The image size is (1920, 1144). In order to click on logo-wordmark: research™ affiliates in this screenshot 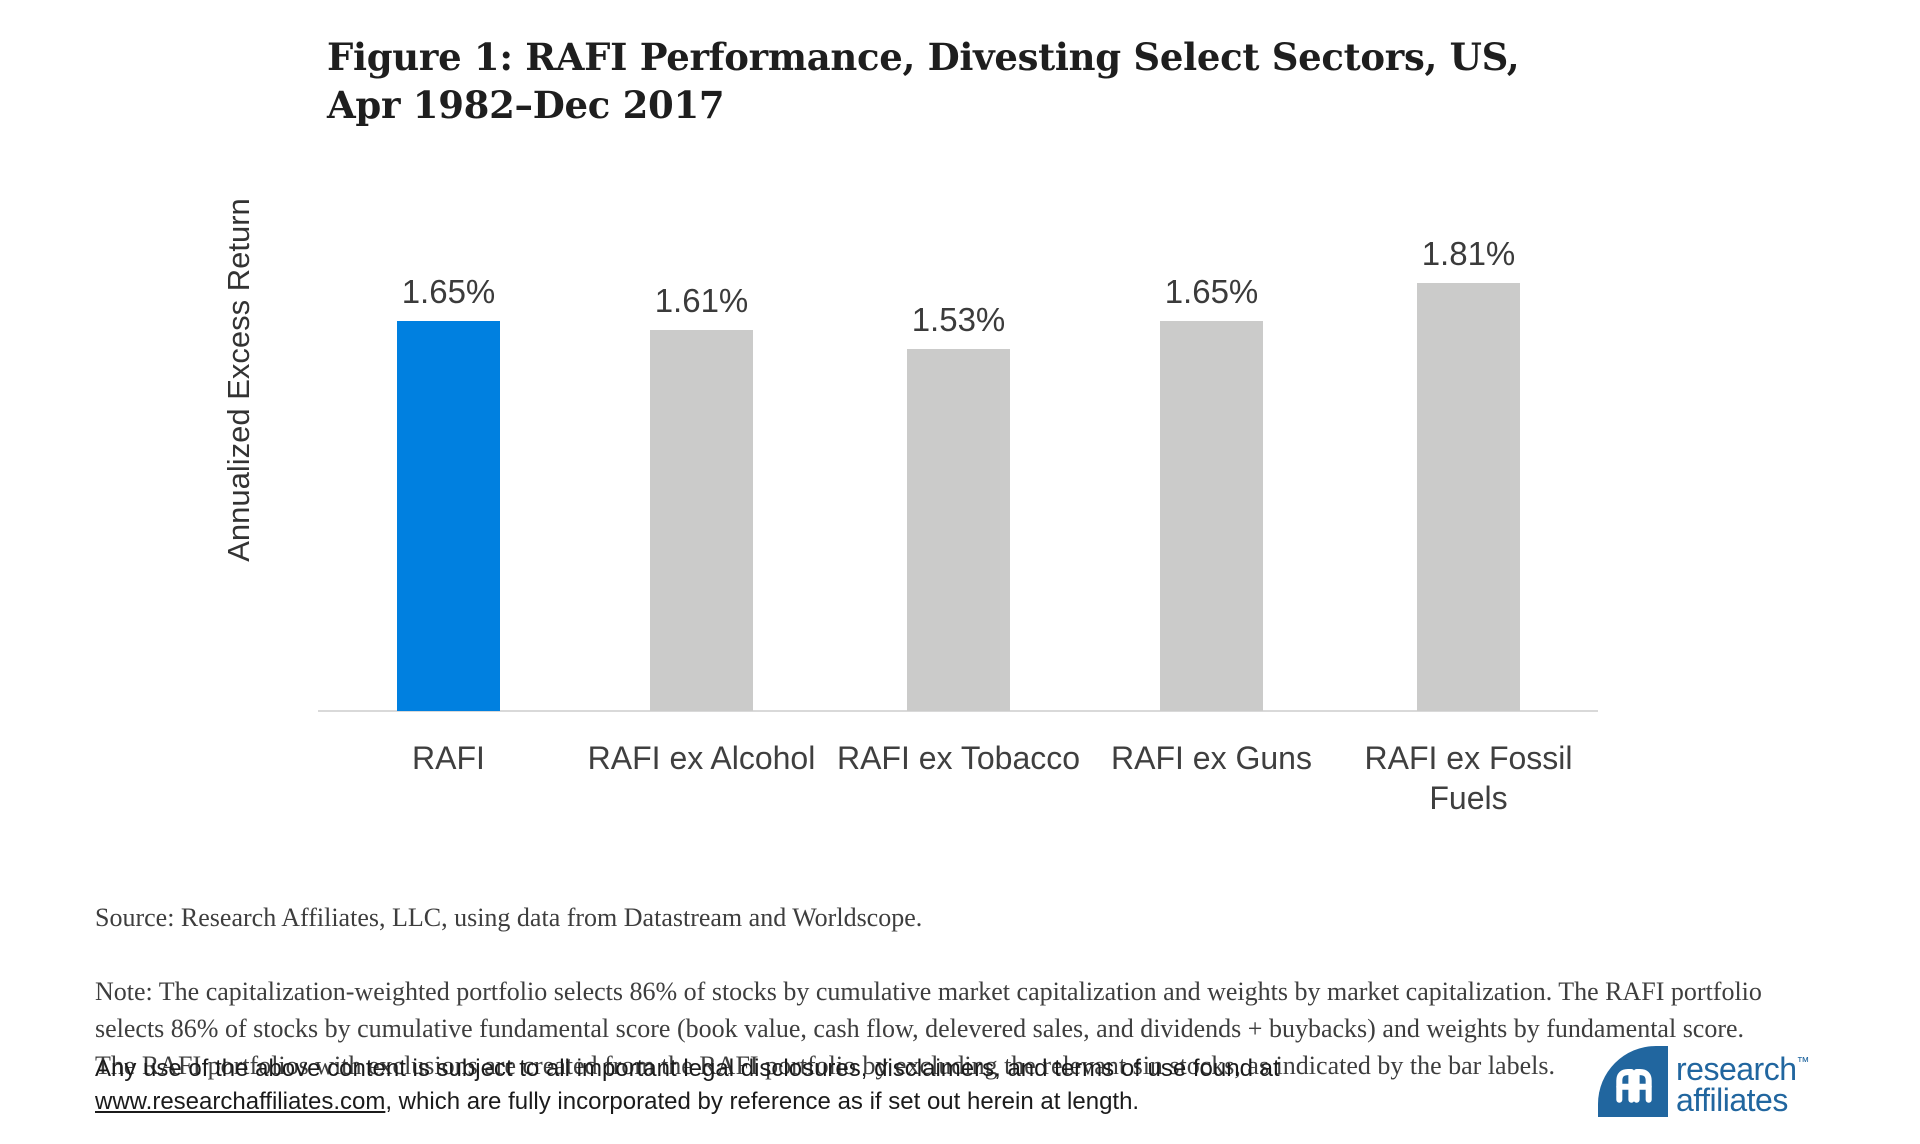, I will do `click(1743, 1081)`.